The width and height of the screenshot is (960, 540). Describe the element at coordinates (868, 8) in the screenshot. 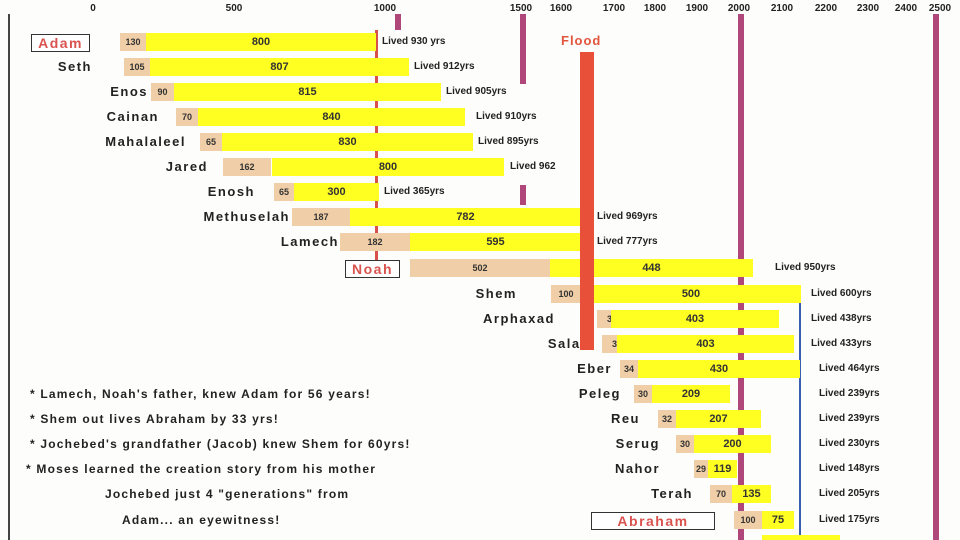

I see `axis-tick-label: 2300` at that location.